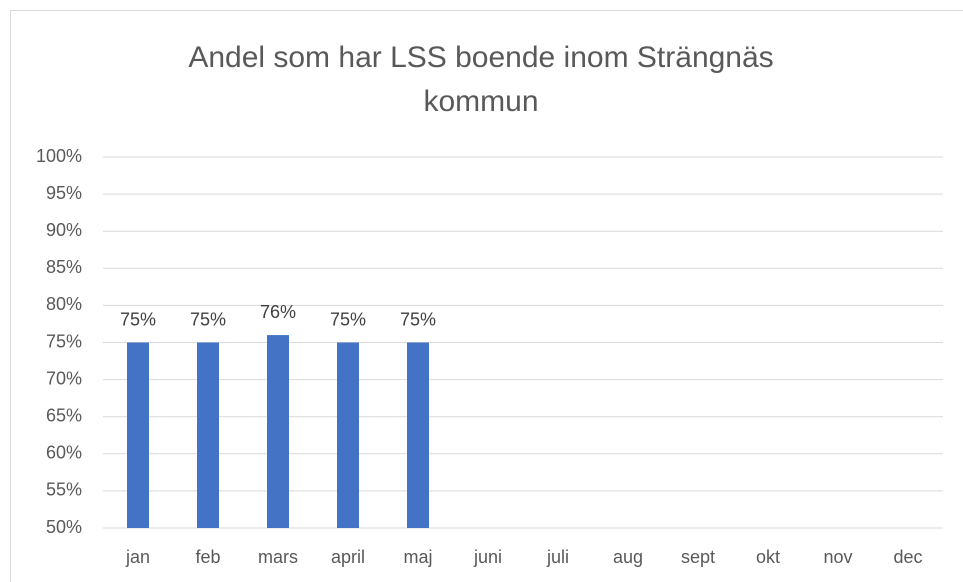 This screenshot has width=963, height=582. Describe the element at coordinates (348, 557) in the screenshot. I see `x-tick-label: april` at that location.